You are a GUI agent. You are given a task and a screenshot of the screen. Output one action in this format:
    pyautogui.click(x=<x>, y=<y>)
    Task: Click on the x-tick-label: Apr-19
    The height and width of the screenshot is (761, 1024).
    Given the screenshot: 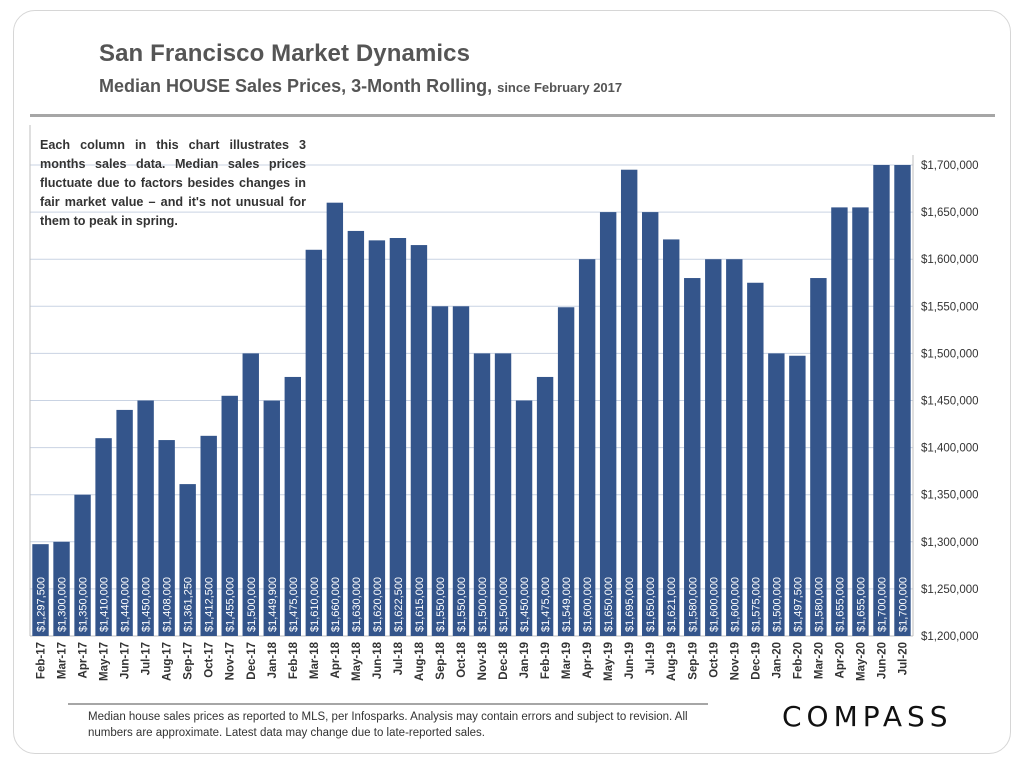 What is the action you would take?
    pyautogui.click(x=588, y=660)
    